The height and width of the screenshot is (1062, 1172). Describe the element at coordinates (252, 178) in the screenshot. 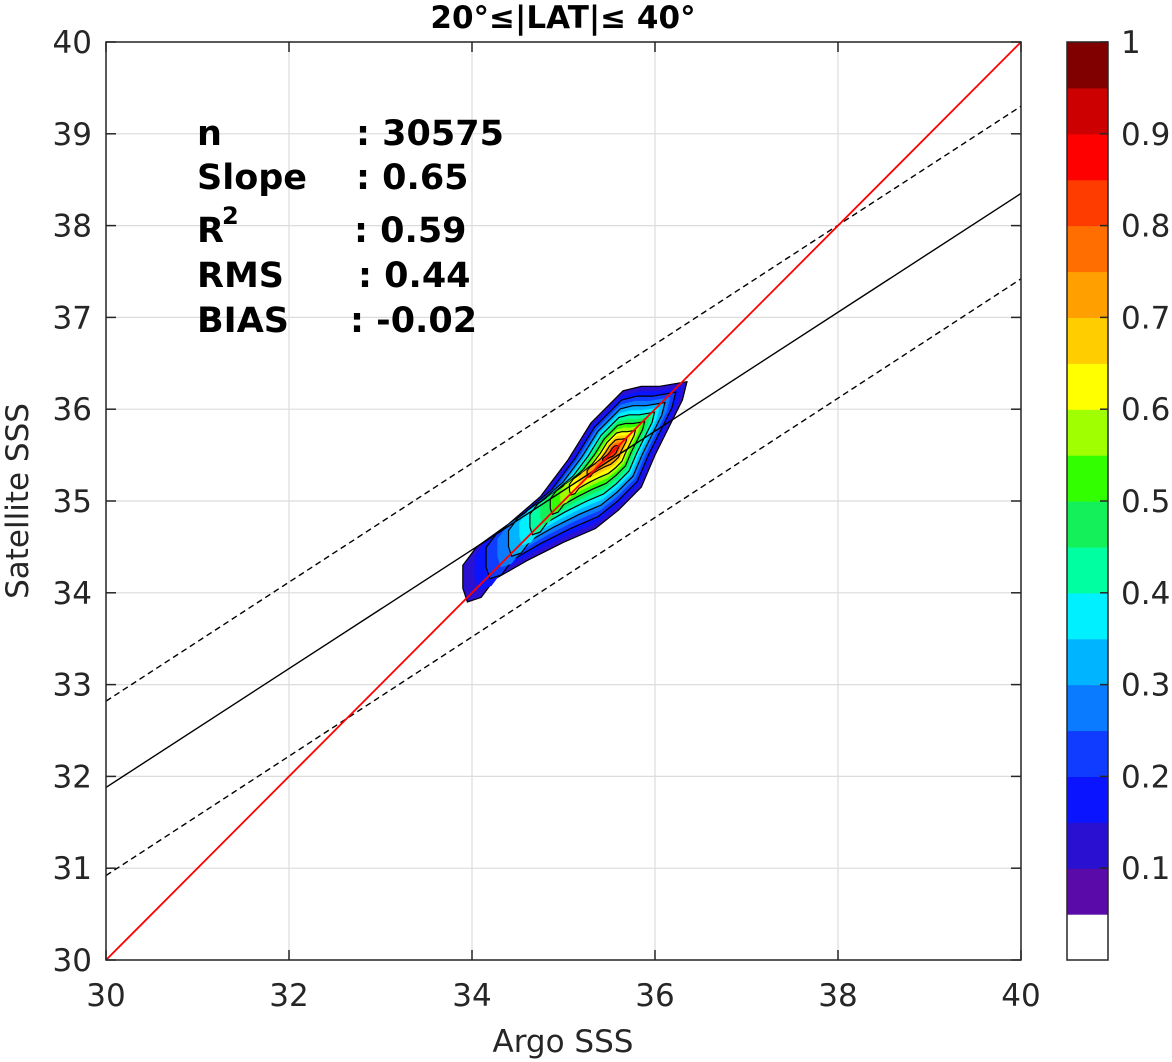

I see `stat-slope-label: Slope` at that location.